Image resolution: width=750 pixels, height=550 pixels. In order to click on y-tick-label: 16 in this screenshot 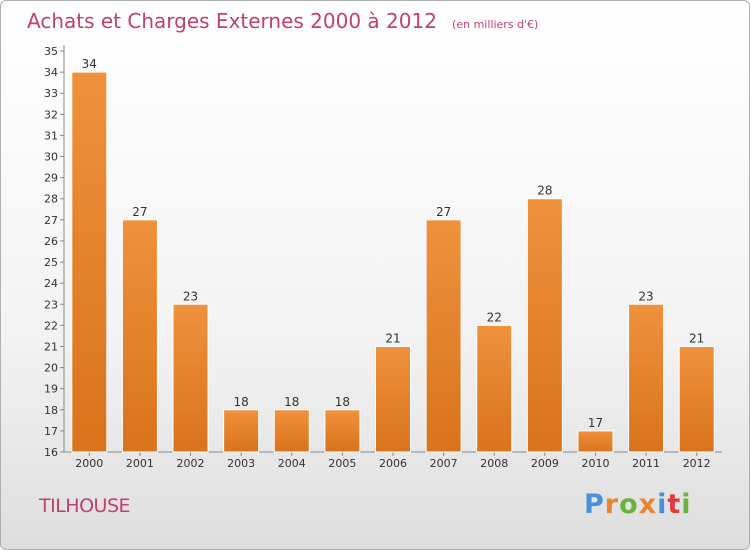, I will do `click(51, 452)`.